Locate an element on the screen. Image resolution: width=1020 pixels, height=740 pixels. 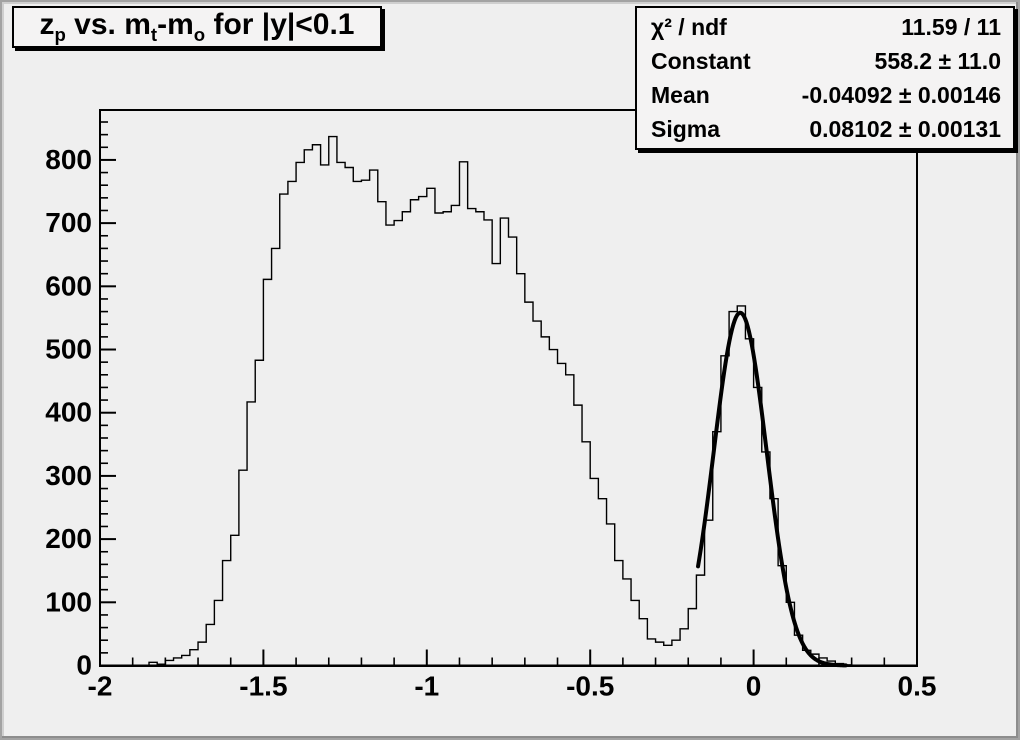
title-subscript: o is located at coordinates (199, 34).